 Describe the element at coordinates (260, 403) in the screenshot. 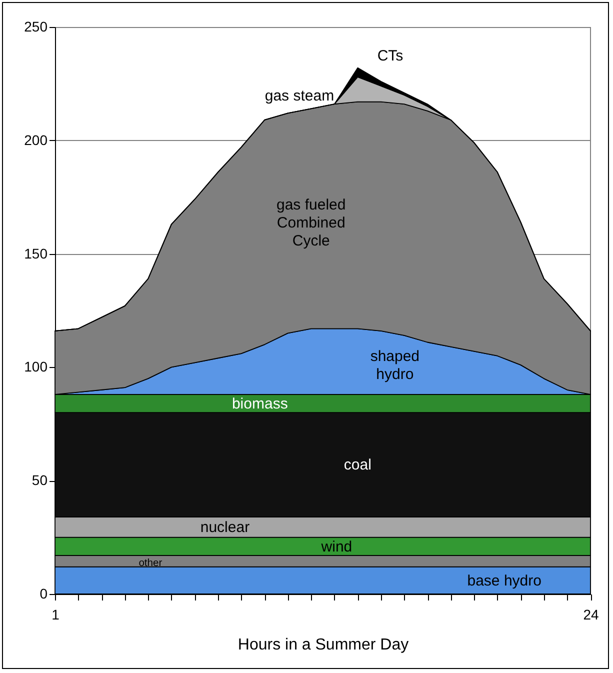

I see `series-label: biomass` at that location.